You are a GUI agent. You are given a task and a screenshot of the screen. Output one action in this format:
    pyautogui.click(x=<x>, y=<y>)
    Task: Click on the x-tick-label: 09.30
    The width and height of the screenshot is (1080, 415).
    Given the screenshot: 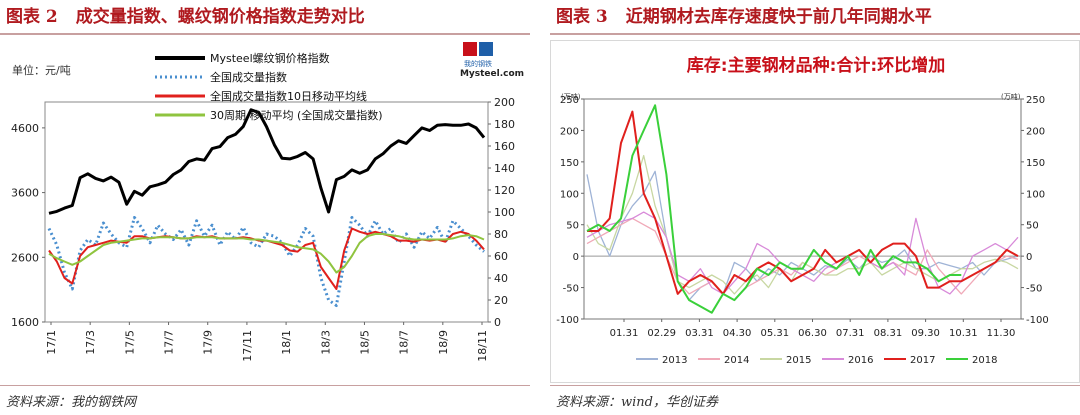 What is the action you would take?
    pyautogui.click(x=925, y=333)
    